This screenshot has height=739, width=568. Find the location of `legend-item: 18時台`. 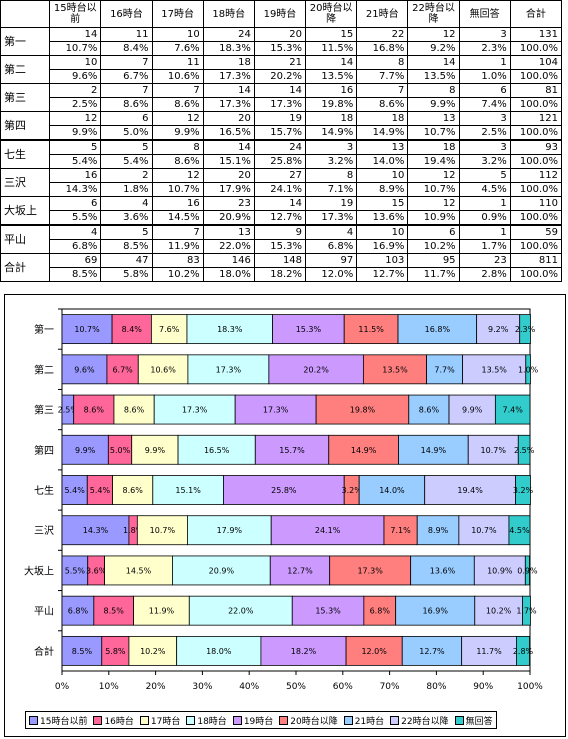

legend-item: 18時台 is located at coordinates (206, 720).